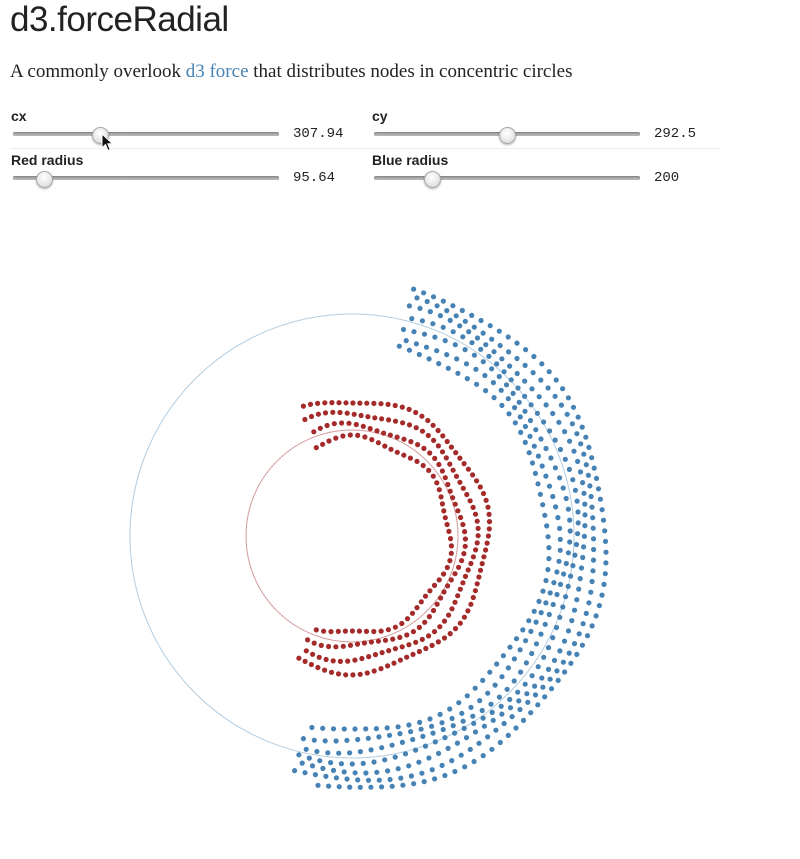 This screenshot has height=859, width=800. What do you see at coordinates (181, 172) in the screenshot?
I see `red-radius-control: Red radius 95.64` at bounding box center [181, 172].